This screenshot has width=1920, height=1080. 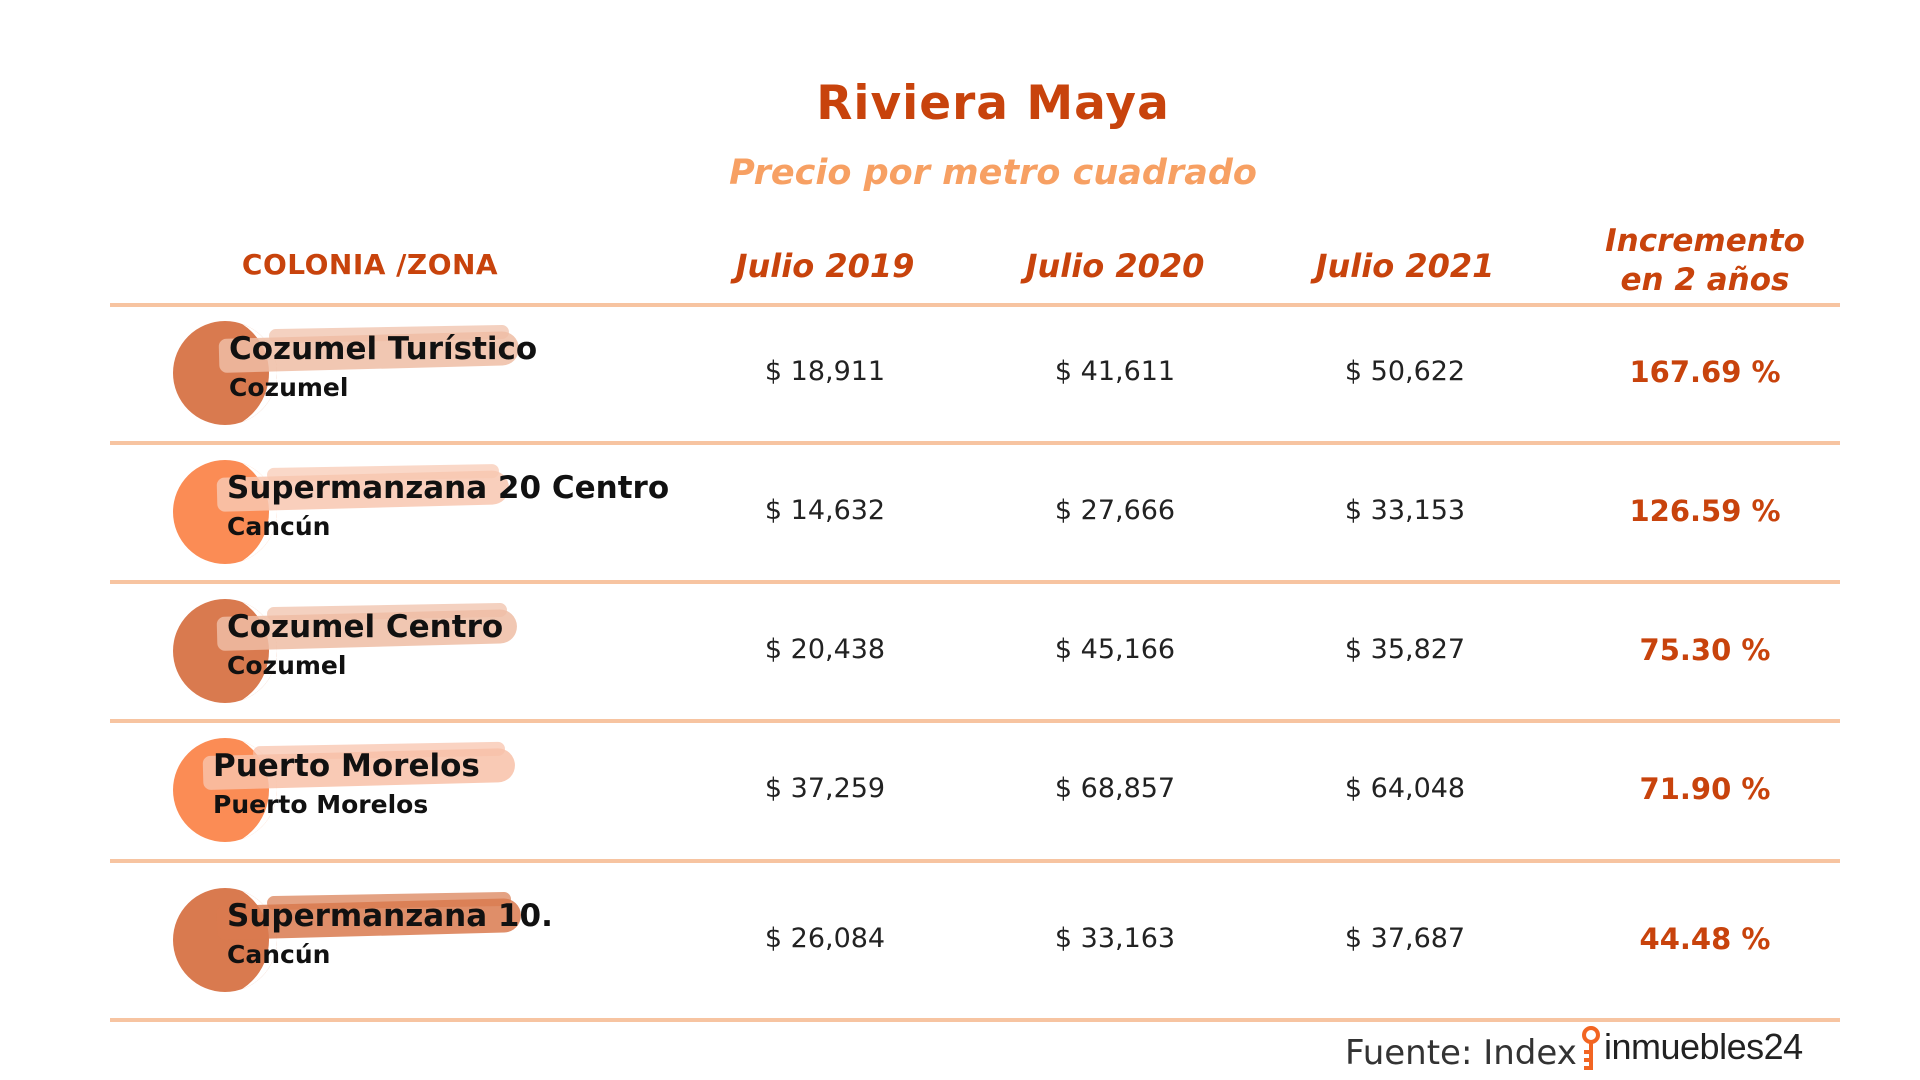 What do you see at coordinates (825, 266) in the screenshot?
I see `header-julio-2019: Julio 2019` at bounding box center [825, 266].